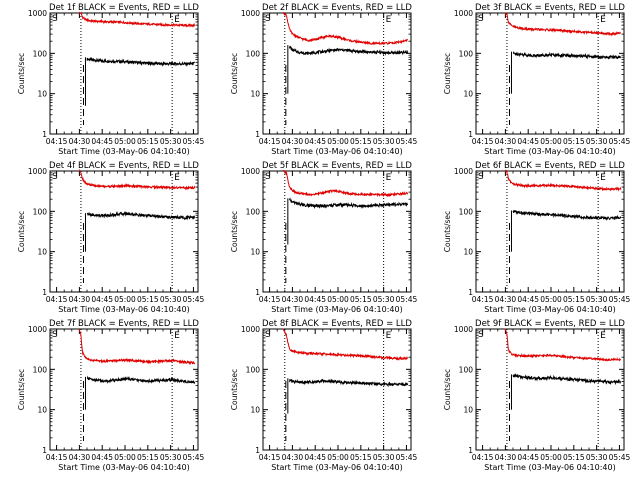 The width and height of the screenshot is (640, 480). Describe the element at coordinates (337, 324) in the screenshot. I see `panel-title: Det 8f BLACK = Events, RED = LLD` at that location.